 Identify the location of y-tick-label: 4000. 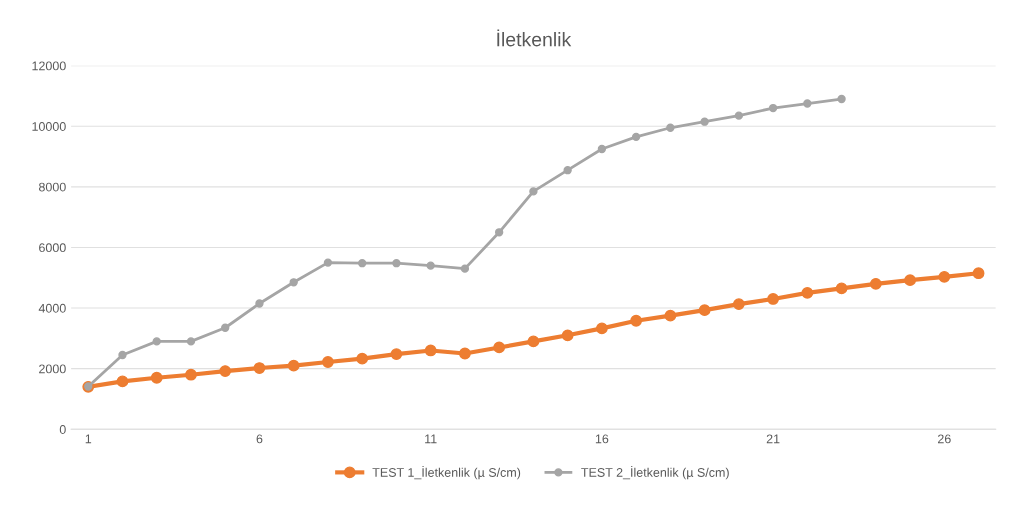
(52, 308).